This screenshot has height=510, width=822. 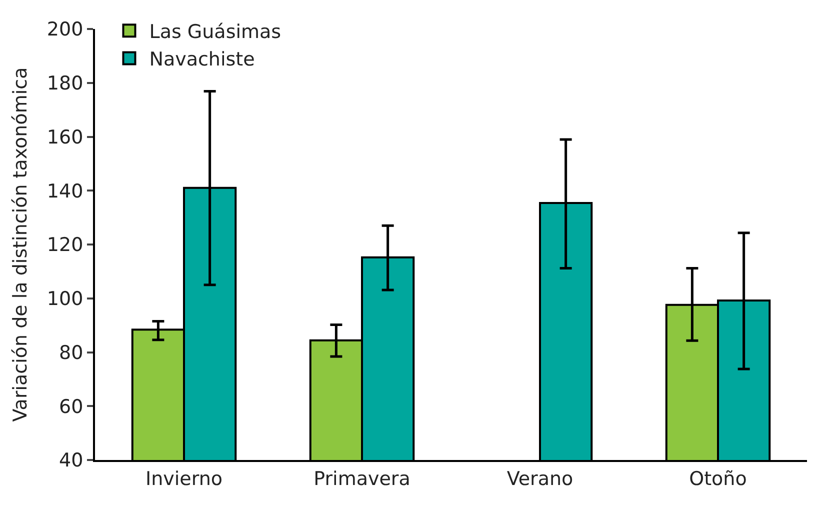 What do you see at coordinates (71, 353) in the screenshot?
I see `y-tick-label: 80` at bounding box center [71, 353].